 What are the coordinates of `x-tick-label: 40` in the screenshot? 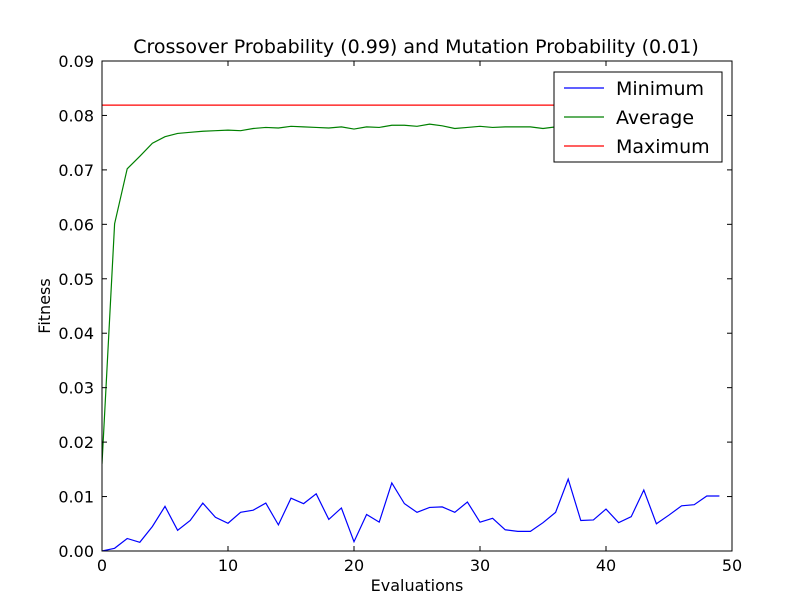 It's located at (606, 565).